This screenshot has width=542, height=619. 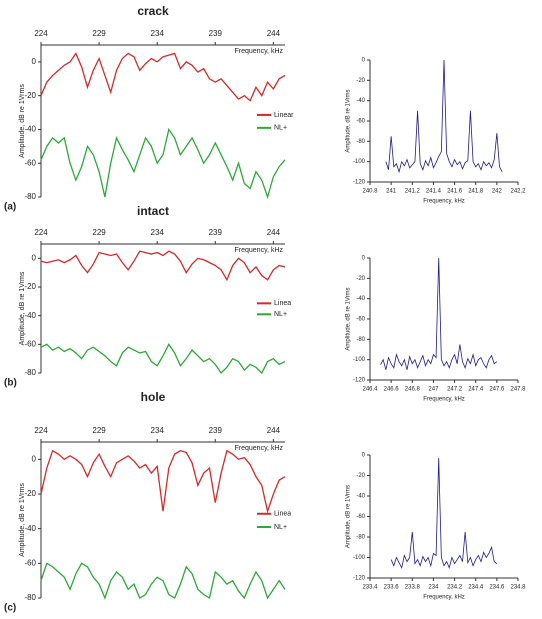 What do you see at coordinates (518, 192) in the screenshot?
I see `x-tick-label: 242.2` at bounding box center [518, 192].